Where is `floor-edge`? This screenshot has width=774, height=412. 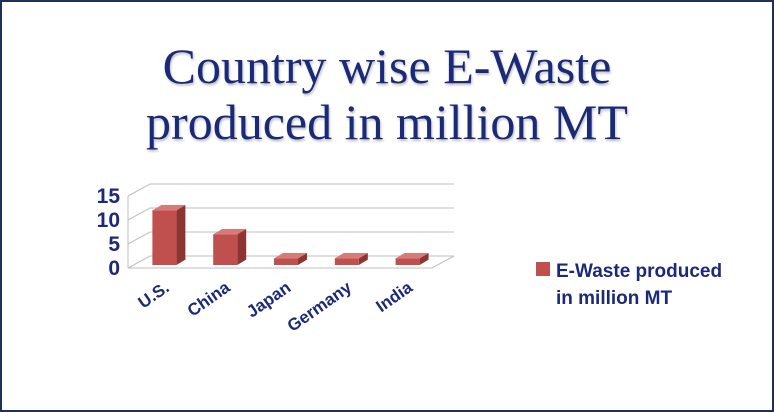
floor-edge is located at coordinates (291, 262).